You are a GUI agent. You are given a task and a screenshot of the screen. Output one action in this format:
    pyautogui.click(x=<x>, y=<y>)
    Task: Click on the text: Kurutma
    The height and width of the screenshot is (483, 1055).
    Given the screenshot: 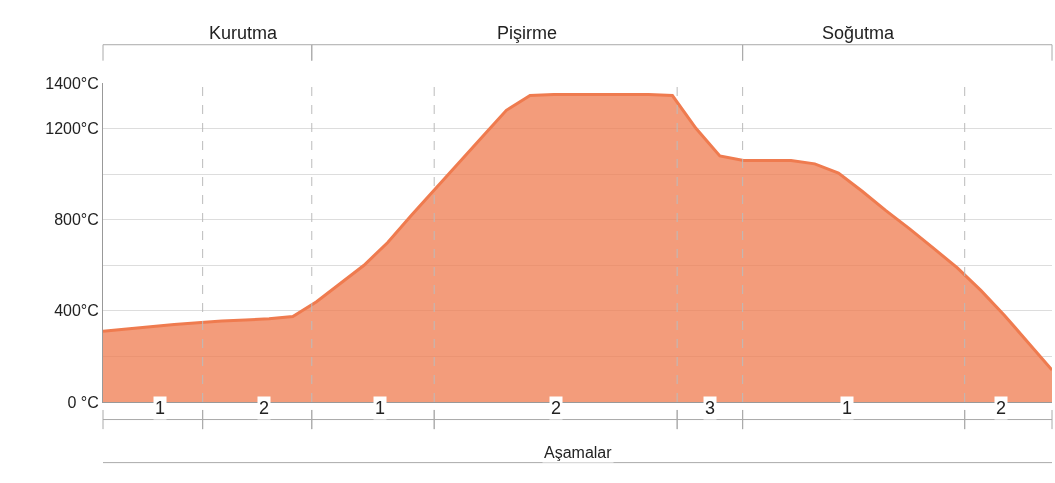 What is the action you would take?
    pyautogui.click(x=244, y=33)
    